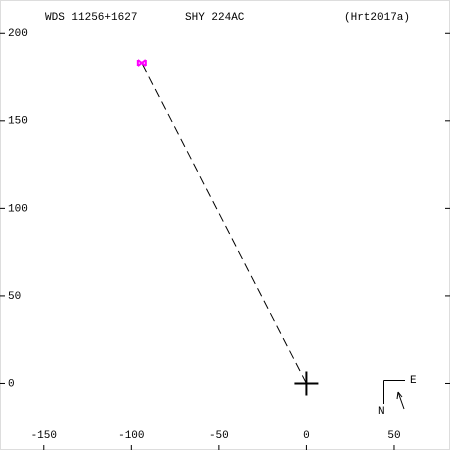 The height and width of the screenshot is (450, 450). What do you see at coordinates (306, 383) in the screenshot?
I see `primary-star` at bounding box center [306, 383].